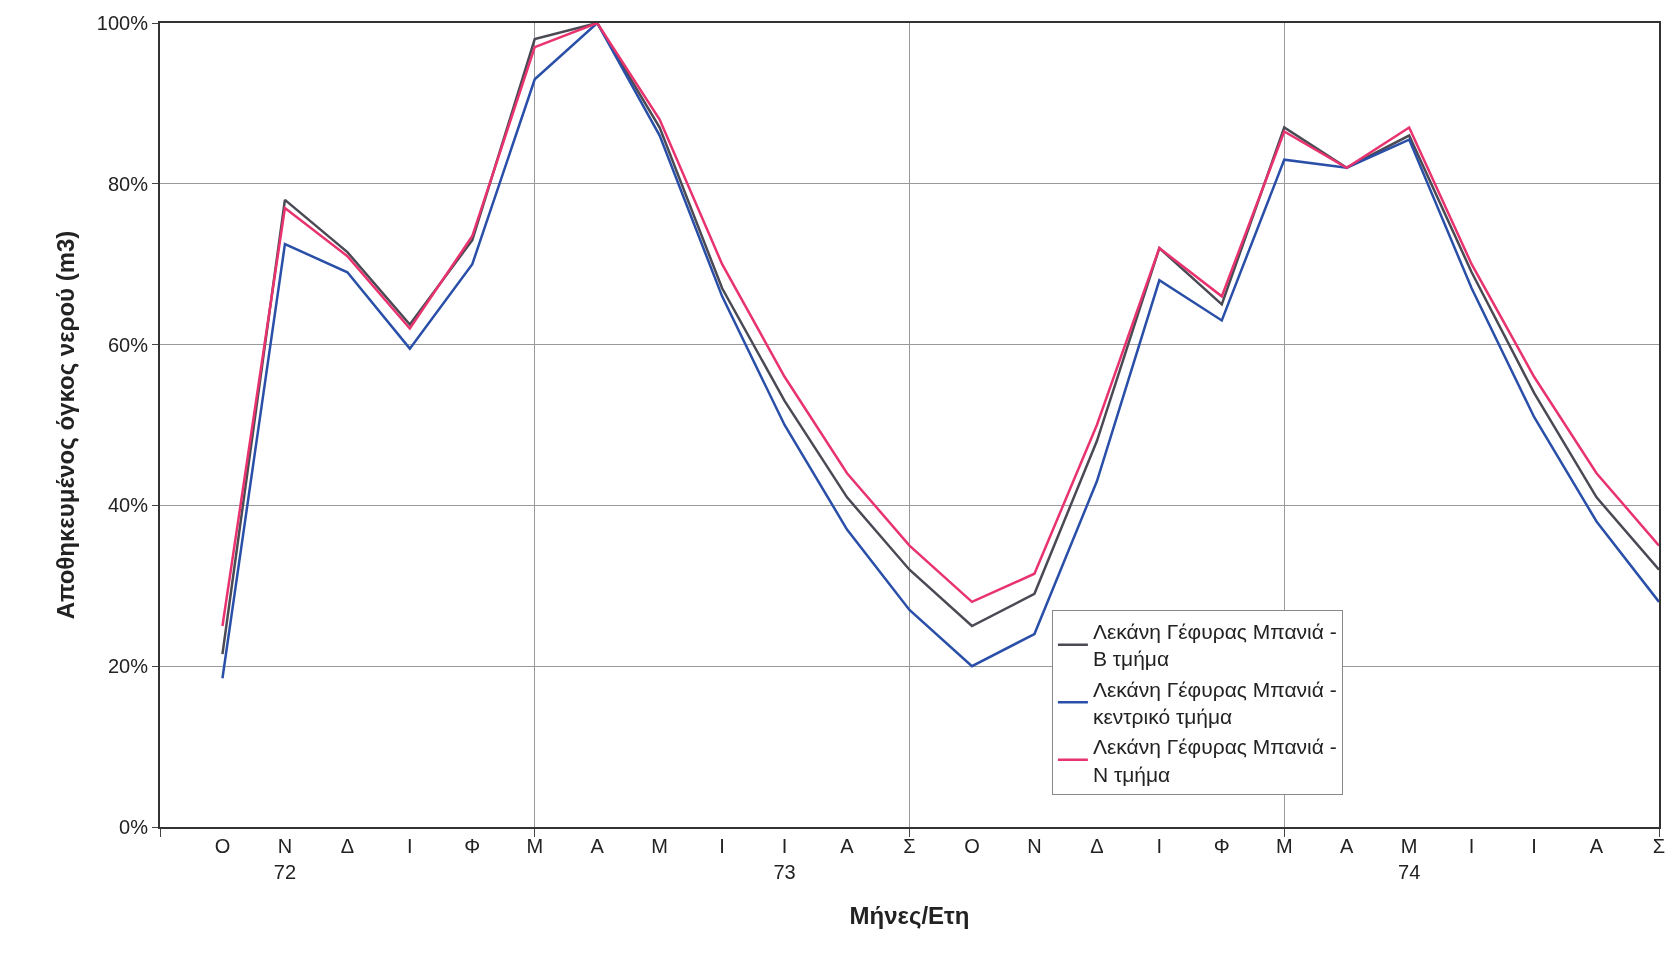 This screenshot has width=1677, height=977. Describe the element at coordinates (1034, 846) in the screenshot. I see `x-tick-label: Ν` at that location.